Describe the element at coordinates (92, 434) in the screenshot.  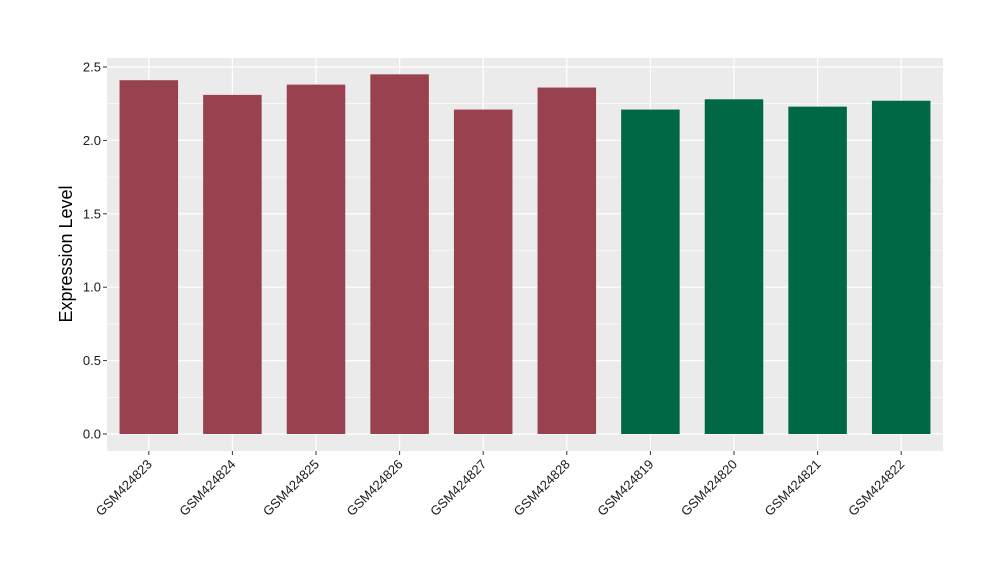
I see `y-tick-label: 0.0` at that location.